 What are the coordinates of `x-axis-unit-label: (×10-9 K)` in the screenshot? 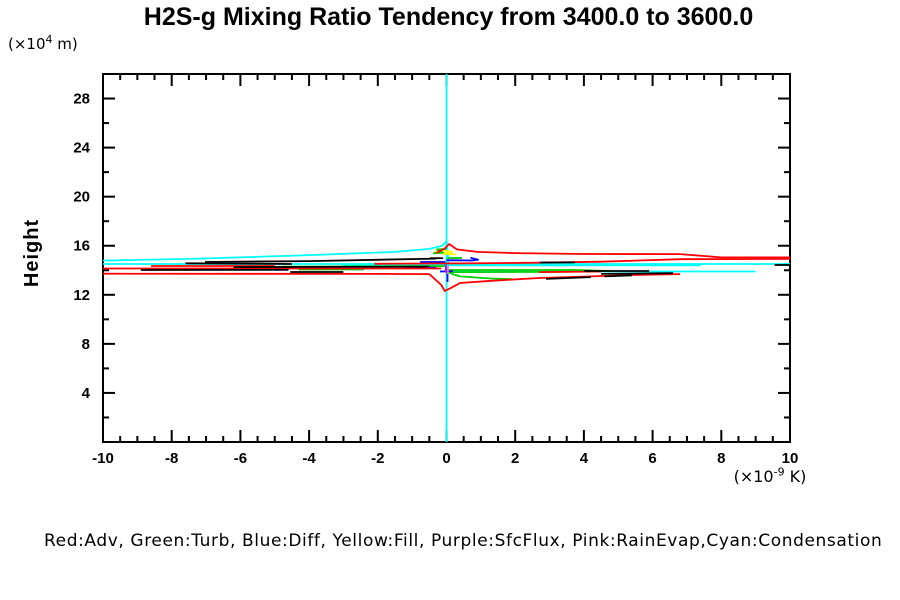 It's located at (770, 476).